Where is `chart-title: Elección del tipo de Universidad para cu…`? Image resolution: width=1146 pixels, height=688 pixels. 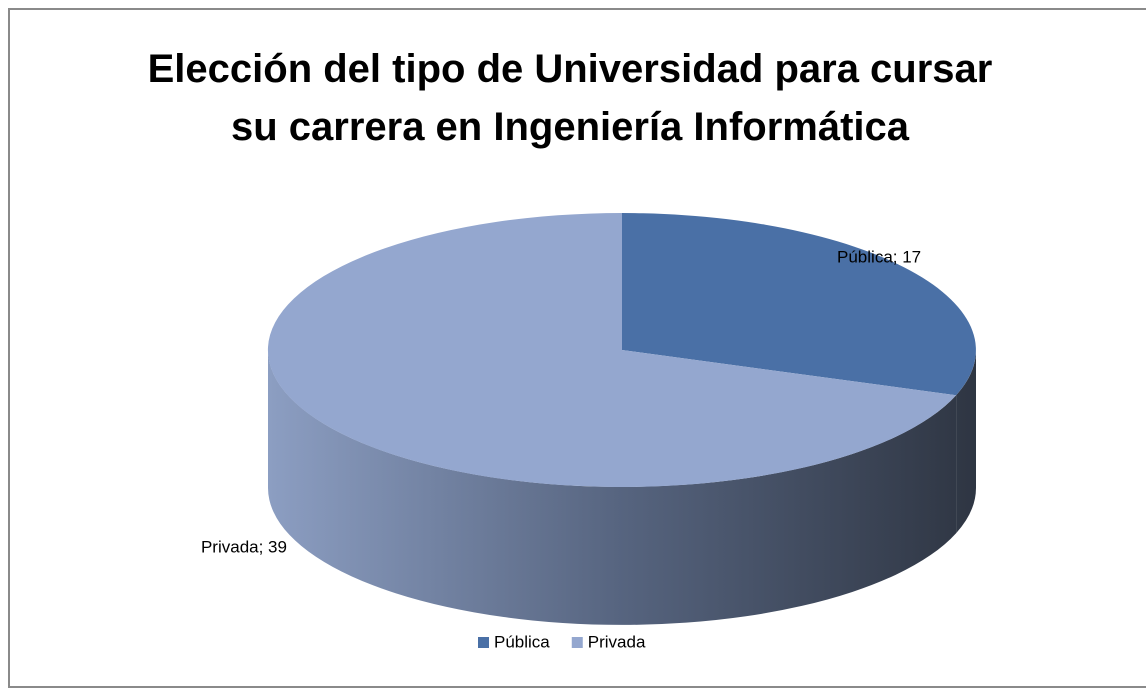
chart-title: Elección del tipo de Universidad para cu… is located at coordinates (570, 98).